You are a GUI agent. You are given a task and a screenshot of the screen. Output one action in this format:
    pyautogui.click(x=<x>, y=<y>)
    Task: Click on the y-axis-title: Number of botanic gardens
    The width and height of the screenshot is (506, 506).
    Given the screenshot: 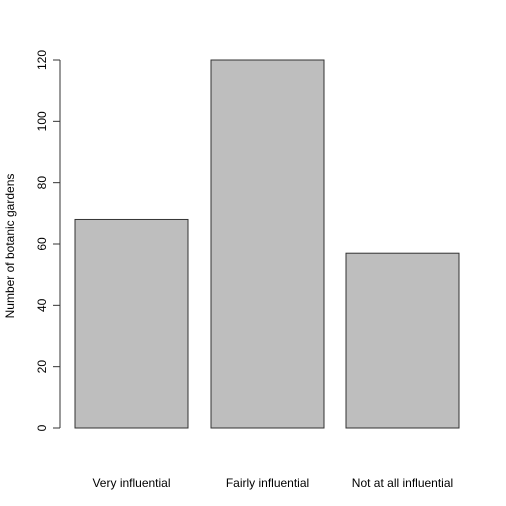 What is the action you would take?
    pyautogui.click(x=10, y=246)
    